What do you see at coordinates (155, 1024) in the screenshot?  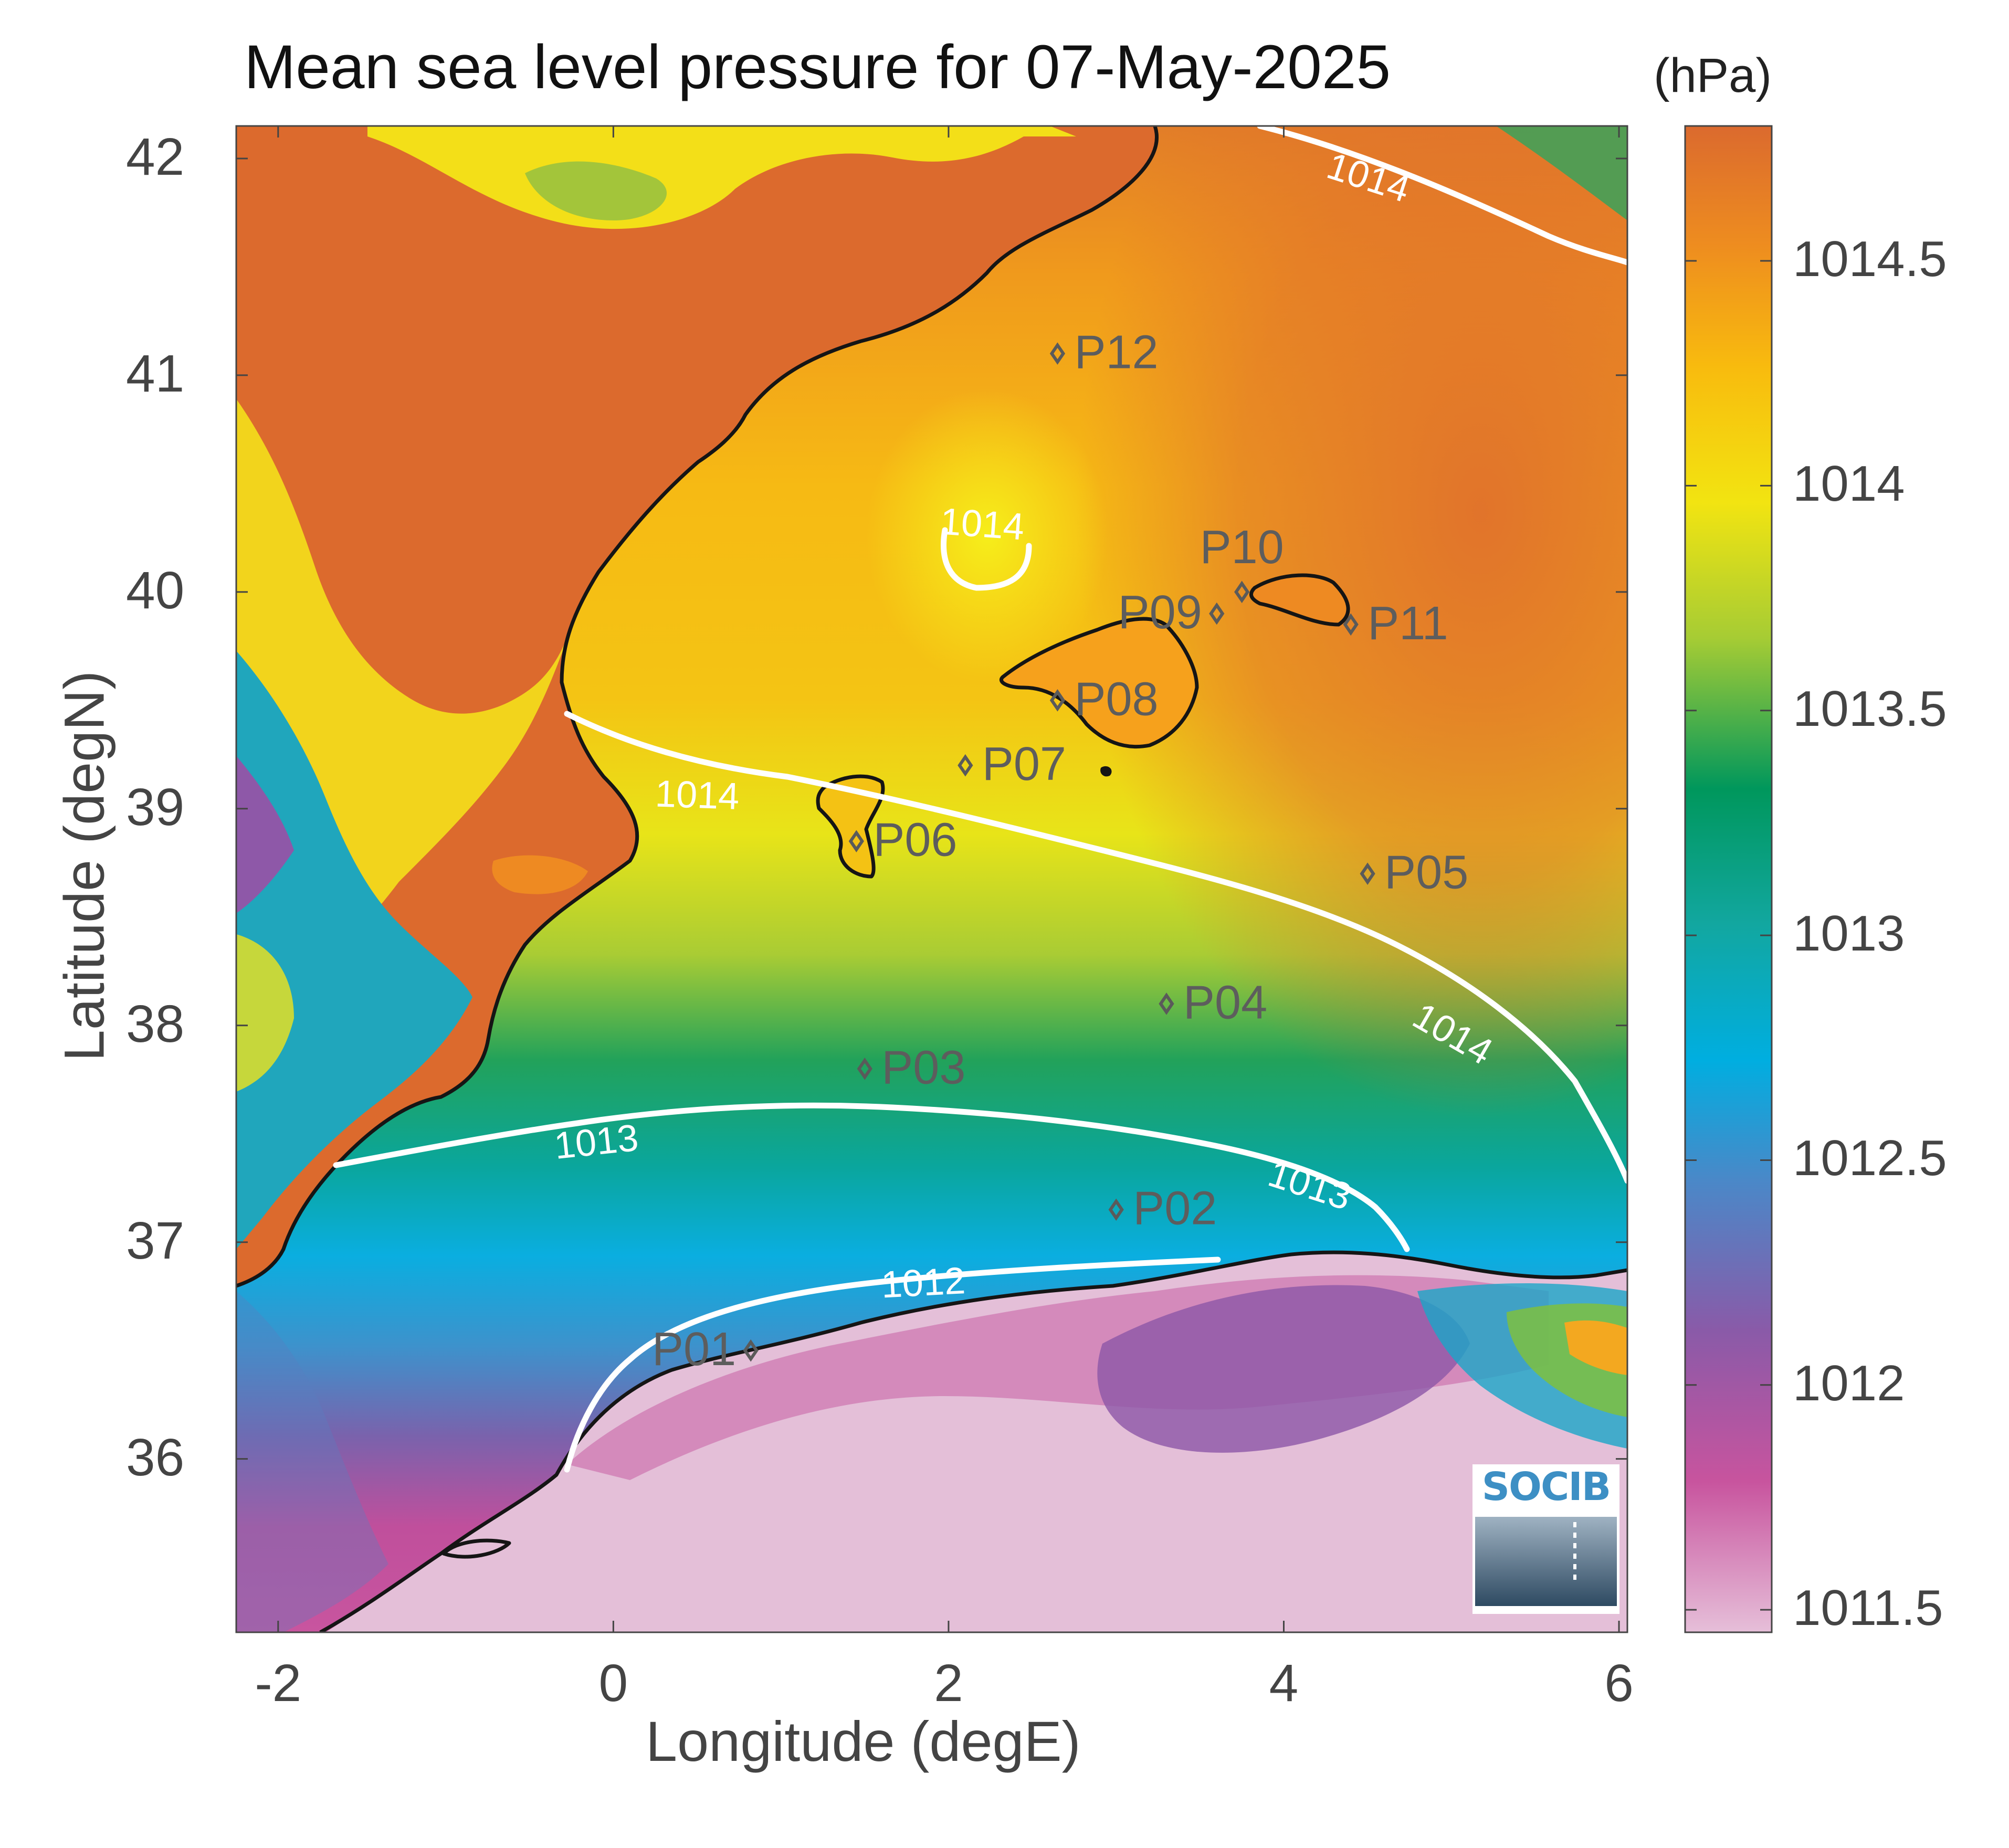 I see `y-tick-label: 38` at bounding box center [155, 1024].